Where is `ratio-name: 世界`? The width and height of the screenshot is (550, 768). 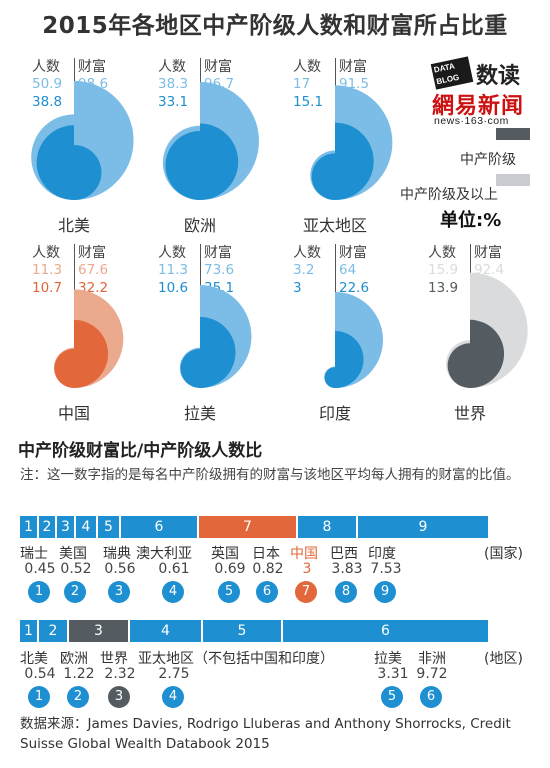 ratio-name: 世界 is located at coordinates (114, 659).